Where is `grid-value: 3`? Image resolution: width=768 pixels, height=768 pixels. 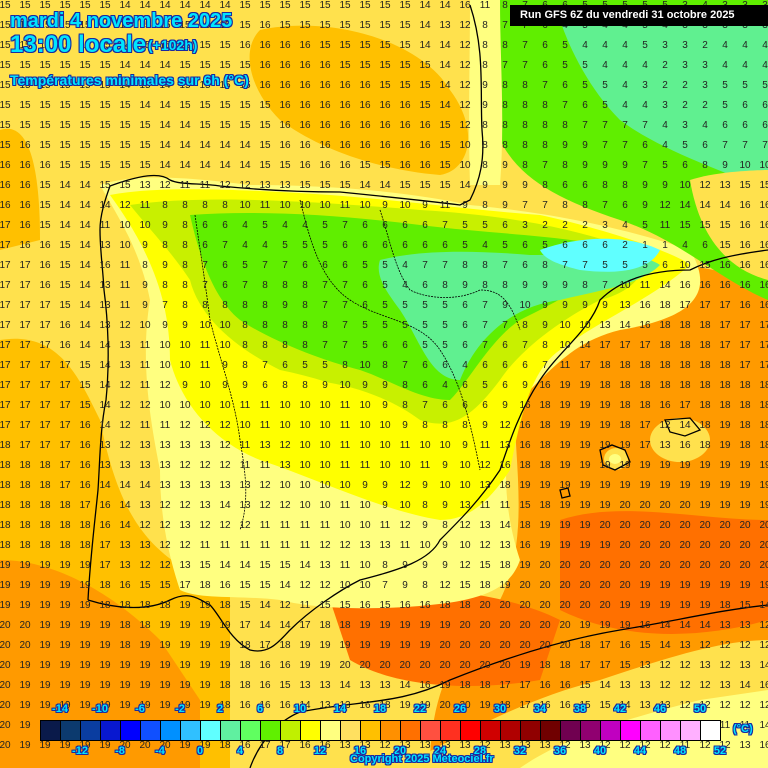
grid-value: 3 is located at coordinates (685, 45).